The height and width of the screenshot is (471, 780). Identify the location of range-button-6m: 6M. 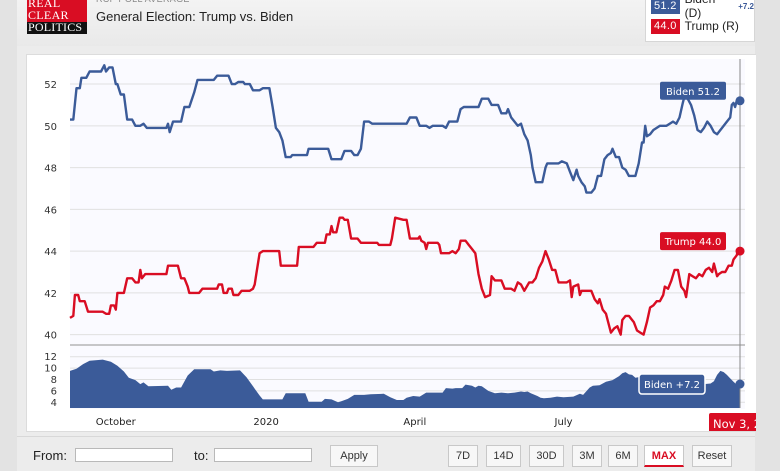
(623, 456).